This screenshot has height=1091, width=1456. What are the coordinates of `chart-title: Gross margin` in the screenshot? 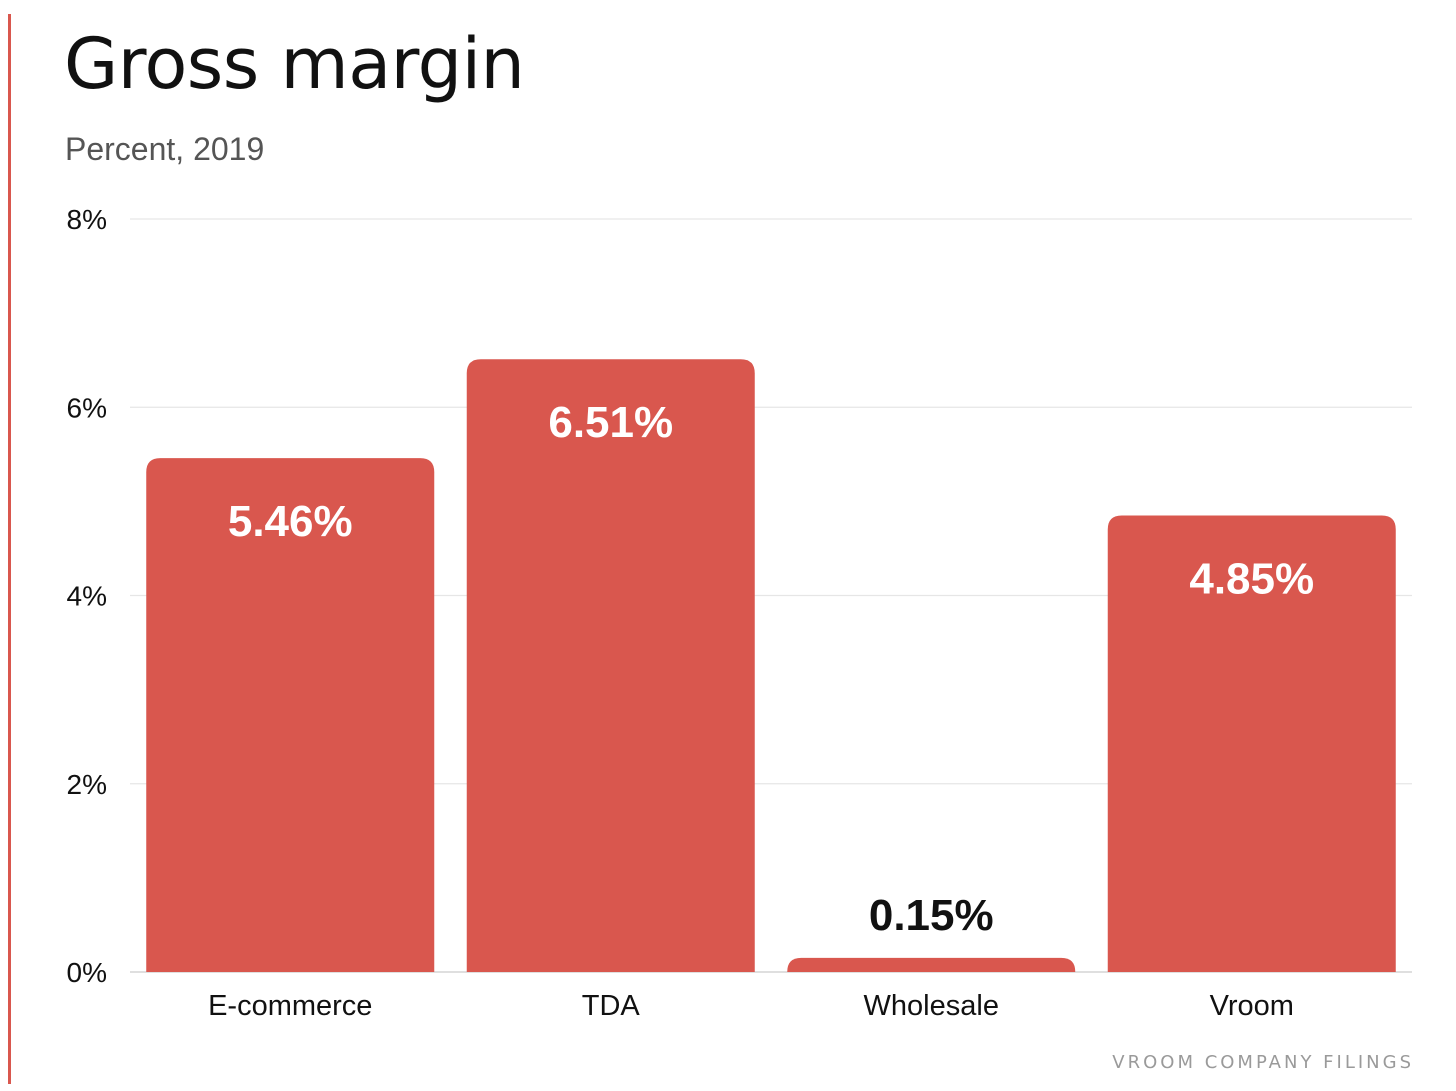 It's located at (294, 64).